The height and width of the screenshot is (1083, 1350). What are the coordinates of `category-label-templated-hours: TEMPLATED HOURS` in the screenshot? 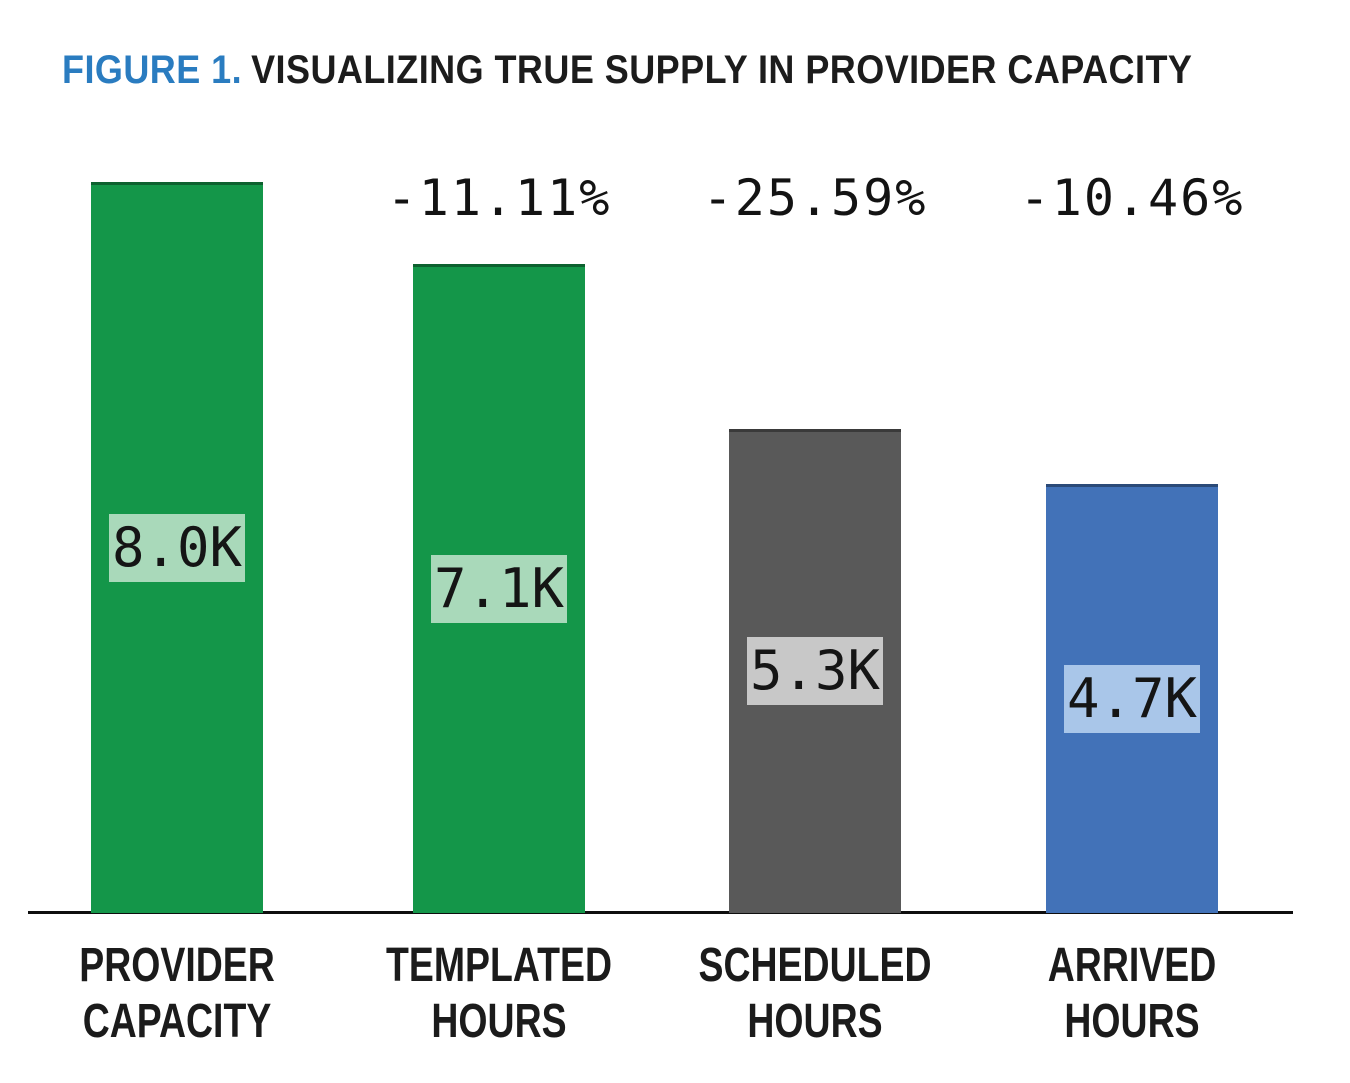 It's located at (499, 994).